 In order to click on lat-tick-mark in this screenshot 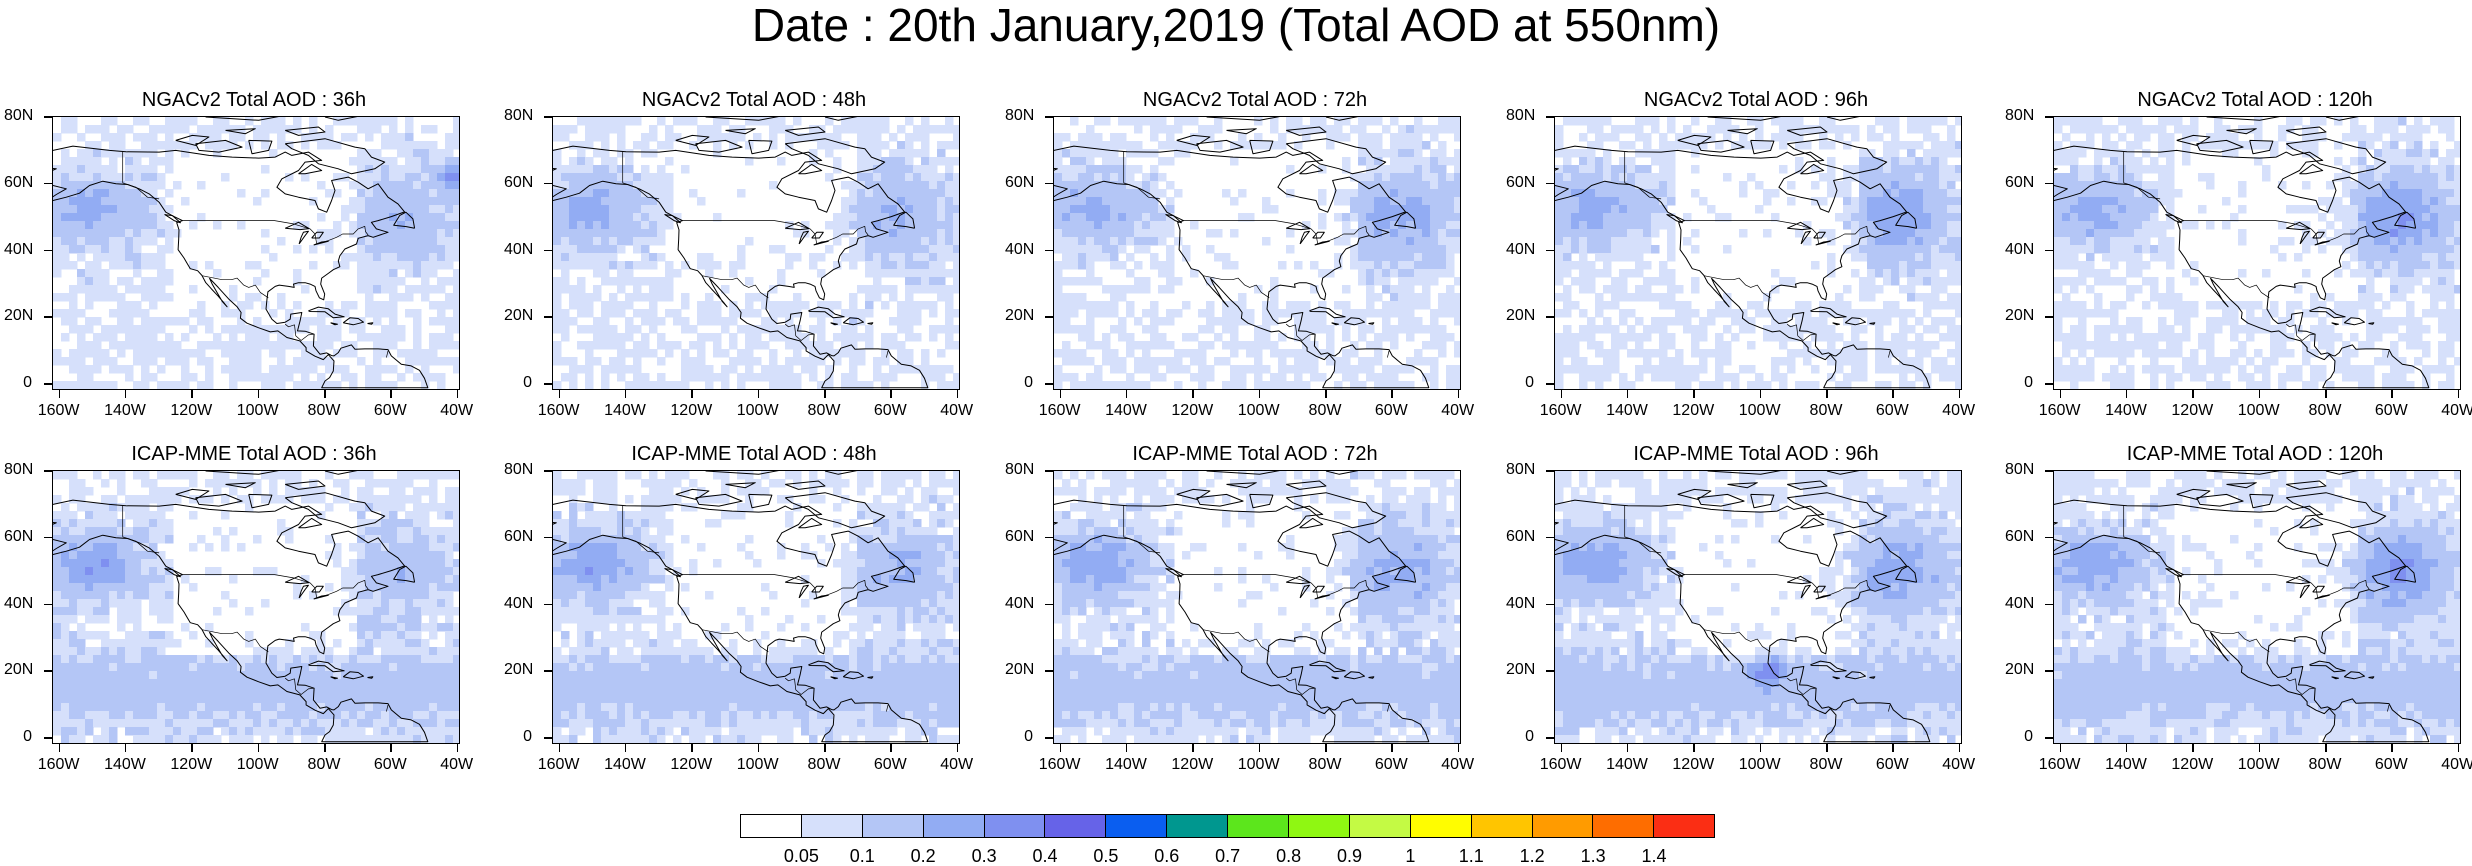, I will do `click(548, 184)`.